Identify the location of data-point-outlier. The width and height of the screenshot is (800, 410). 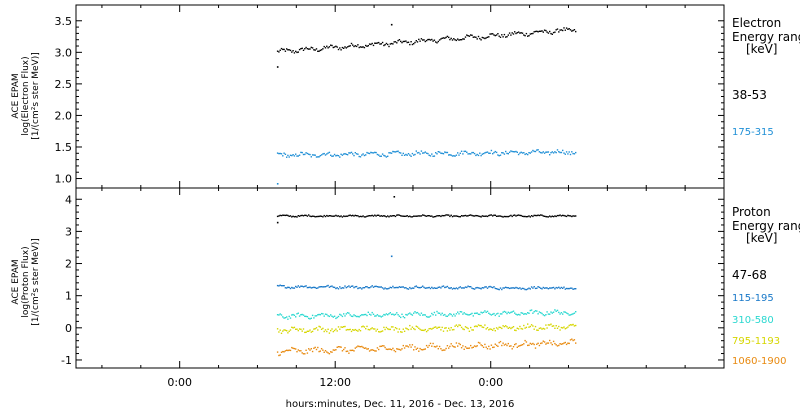
(277, 67).